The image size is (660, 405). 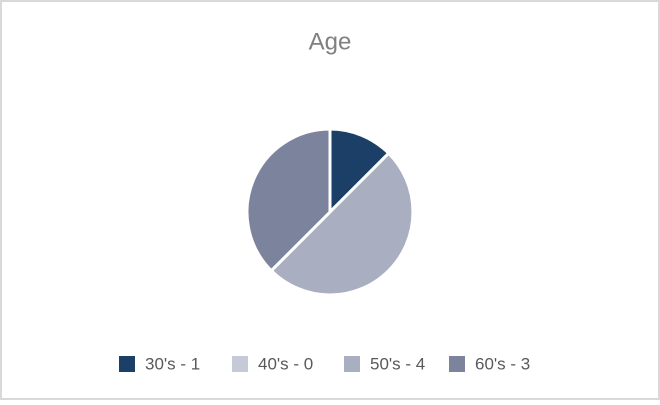 I want to click on legend-label: 50's - 4, so click(x=397, y=363).